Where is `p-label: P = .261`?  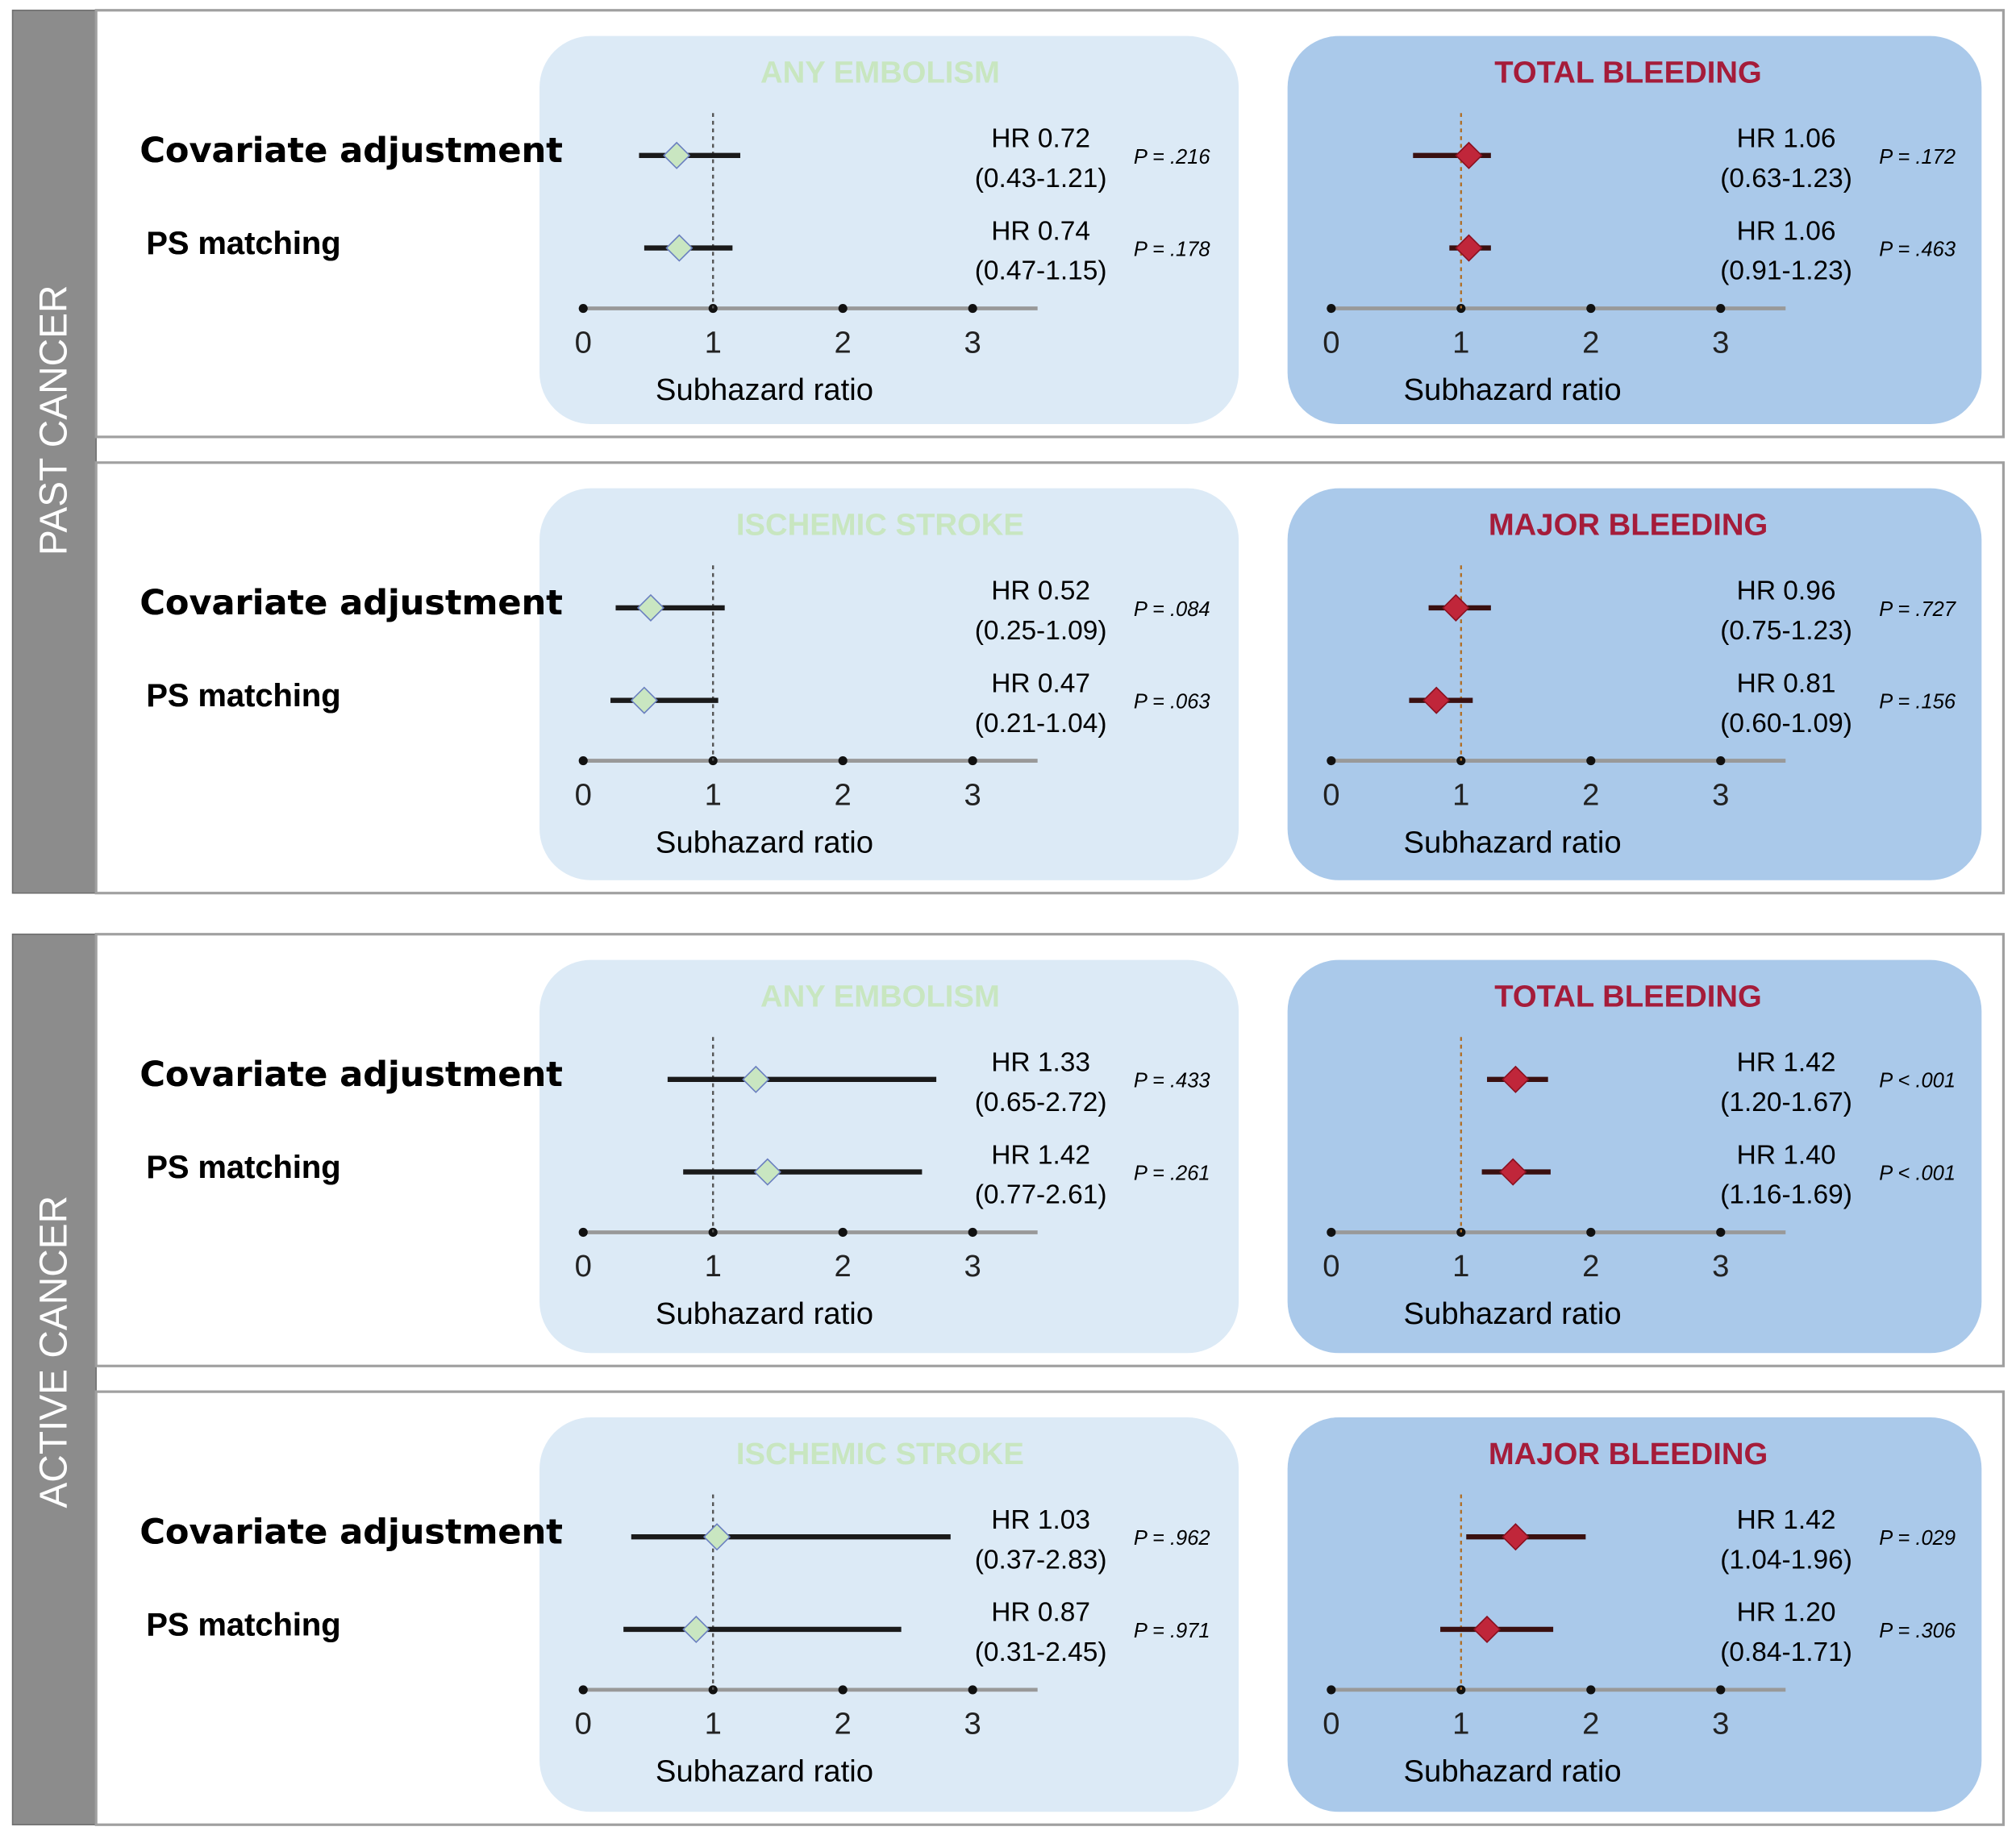
p-label: P = .261 is located at coordinates (1172, 1174).